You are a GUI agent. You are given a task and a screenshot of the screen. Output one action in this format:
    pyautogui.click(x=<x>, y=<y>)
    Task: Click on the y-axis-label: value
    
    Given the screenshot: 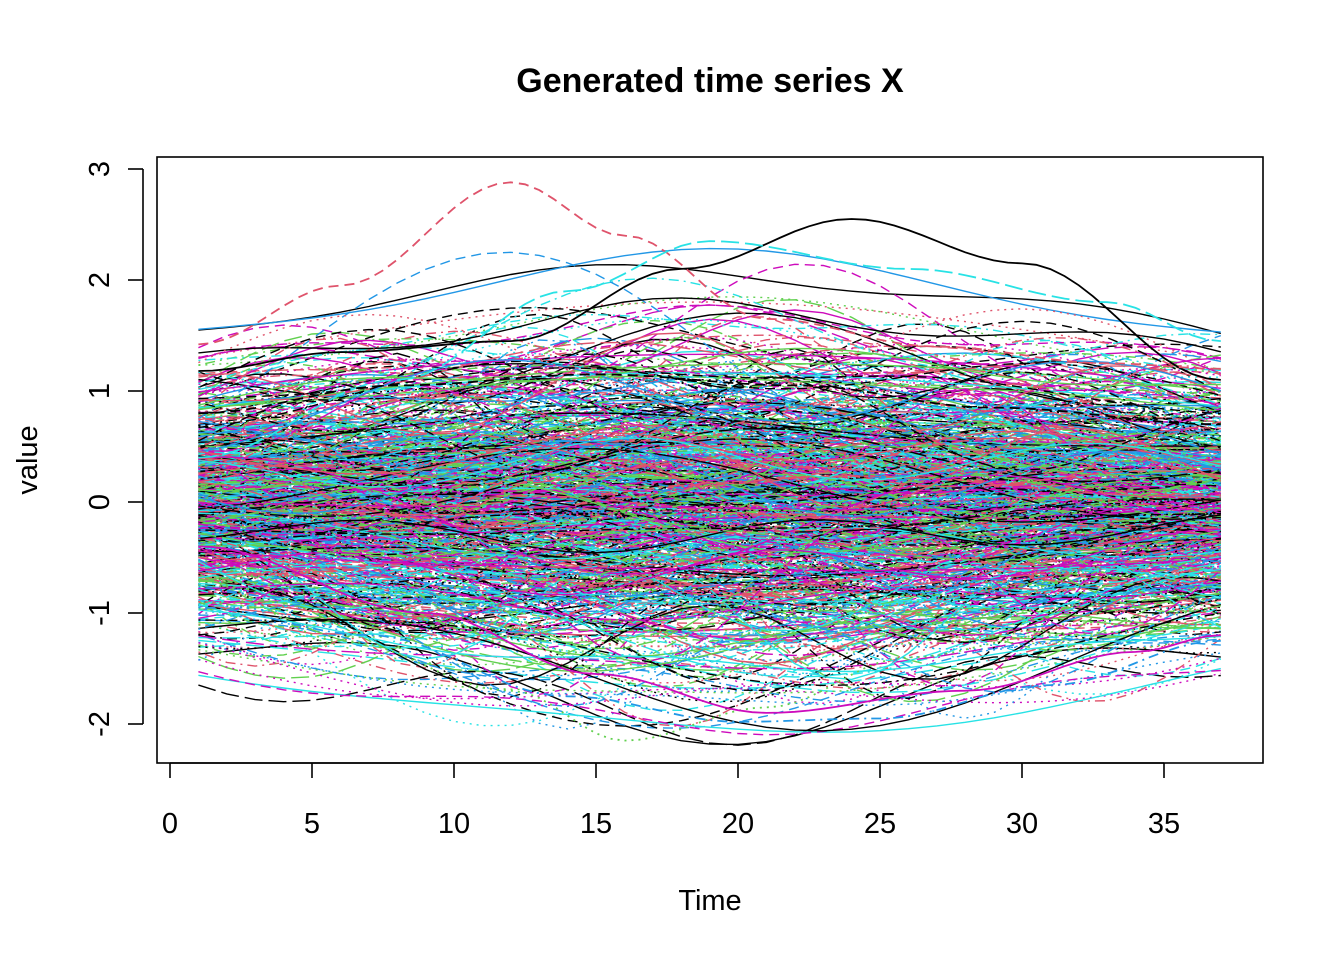 What is the action you would take?
    pyautogui.click(x=28, y=459)
    